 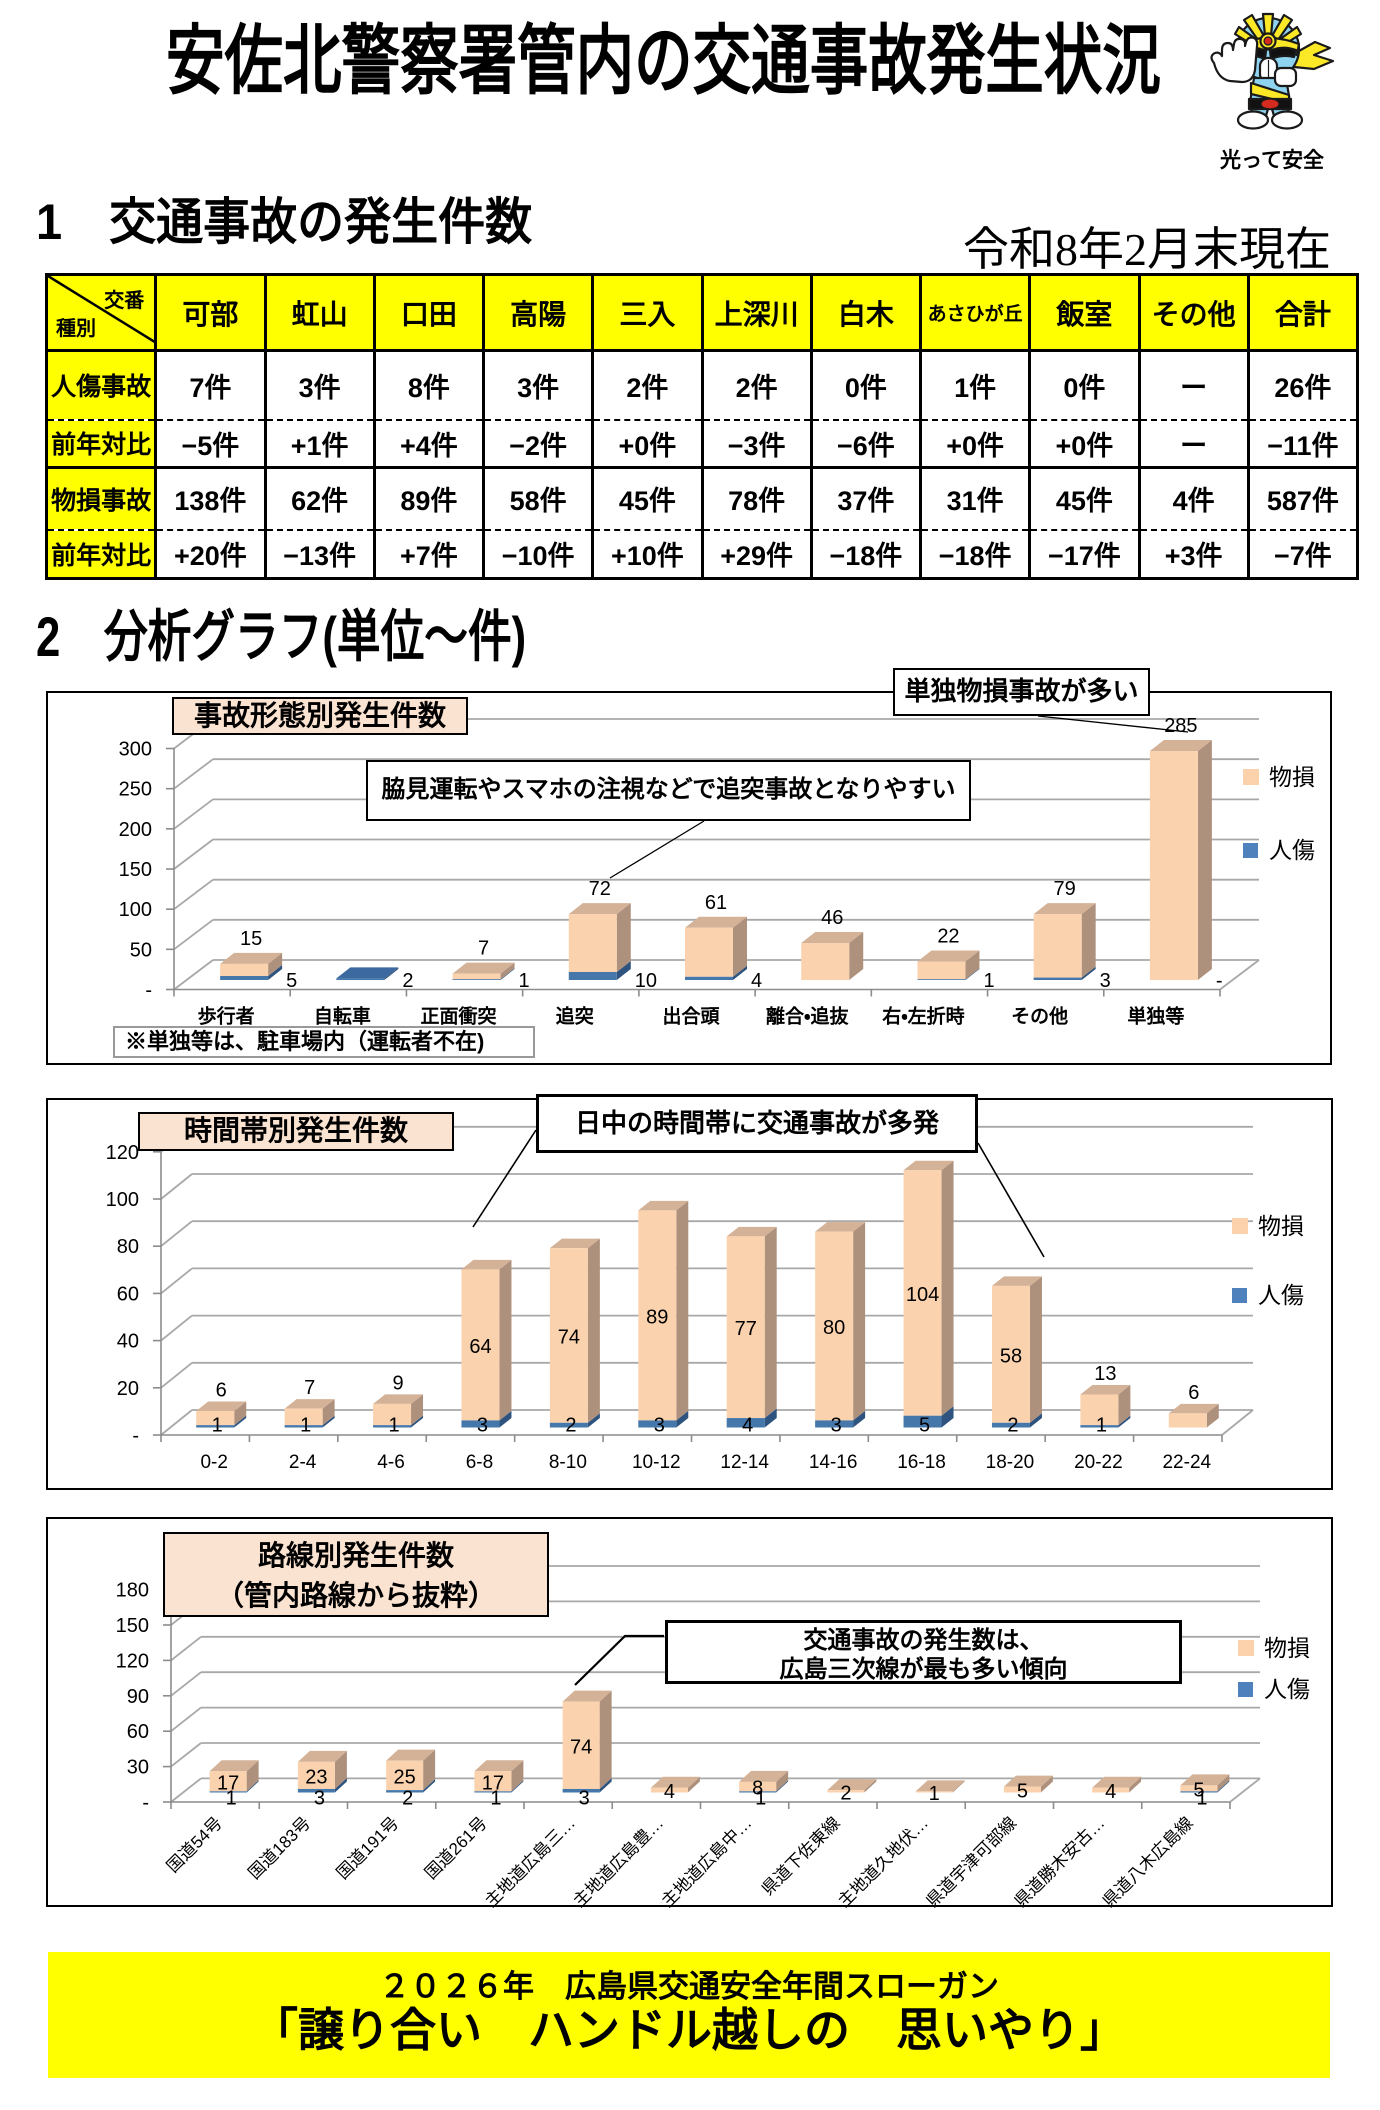 I want to click on svg-text: 0-2, so click(x=213, y=1462).